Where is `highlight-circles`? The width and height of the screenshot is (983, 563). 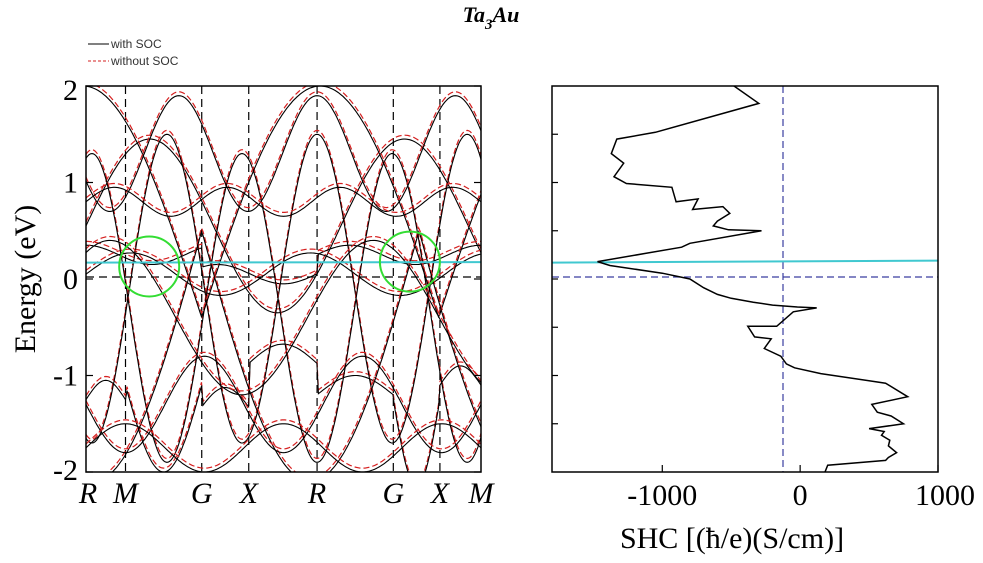
highlight-circles is located at coordinates (279, 264).